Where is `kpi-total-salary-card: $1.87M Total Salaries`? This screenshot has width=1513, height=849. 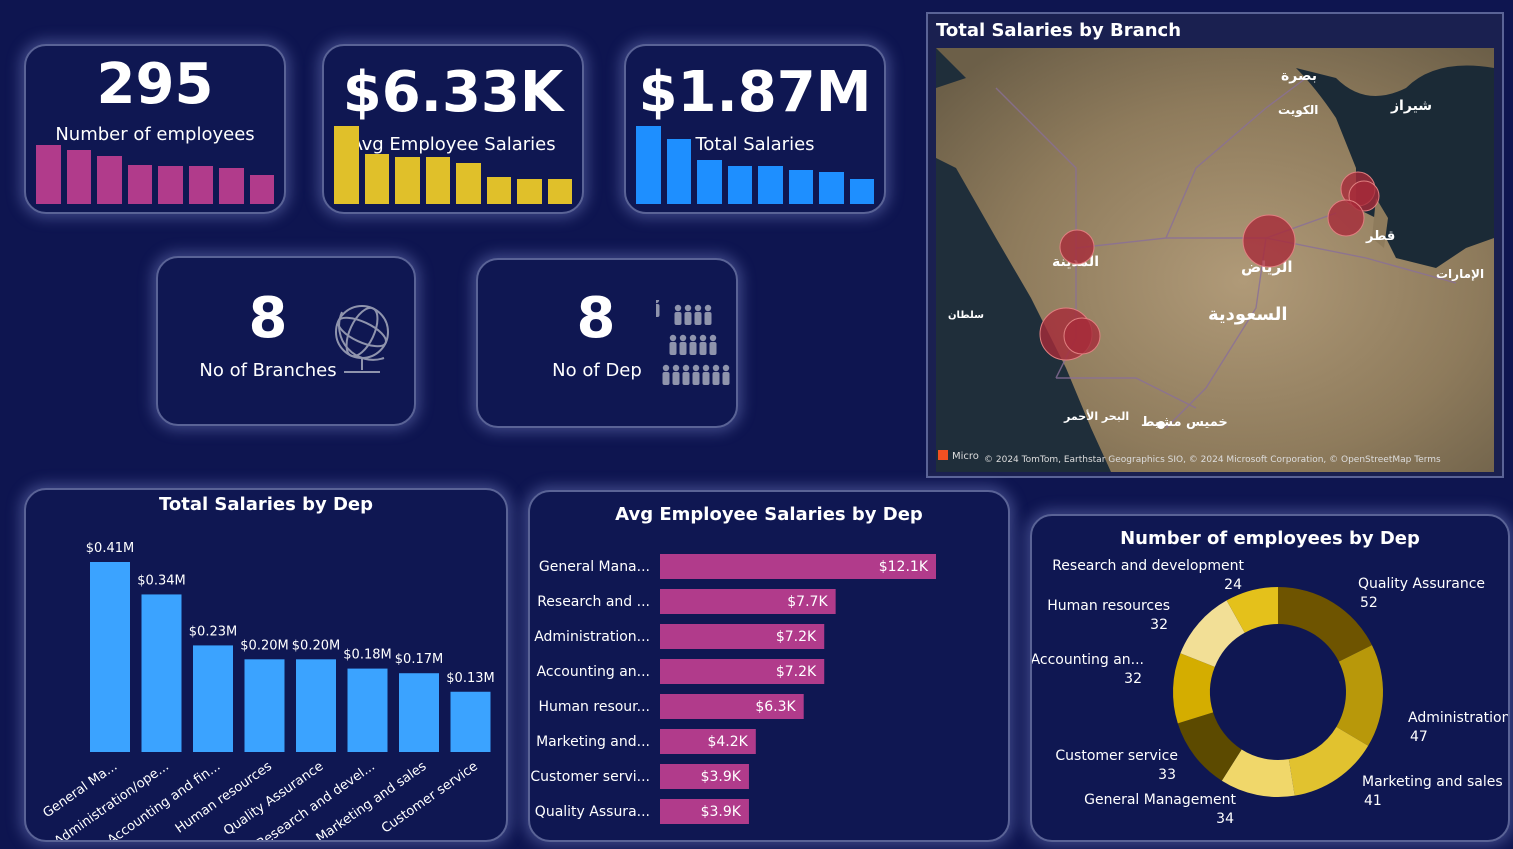 kpi-total-salary-card: $1.87M Total Salaries is located at coordinates (755, 129).